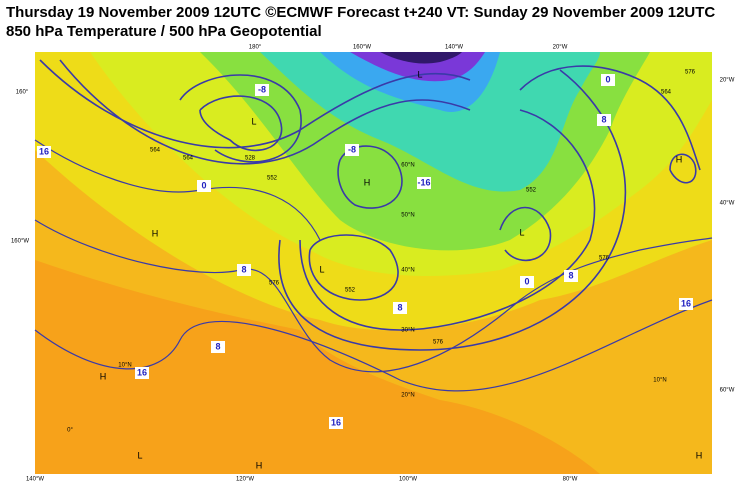  Describe the element at coordinates (727, 204) in the screenshot. I see `longitude-label: 40°W` at that location.